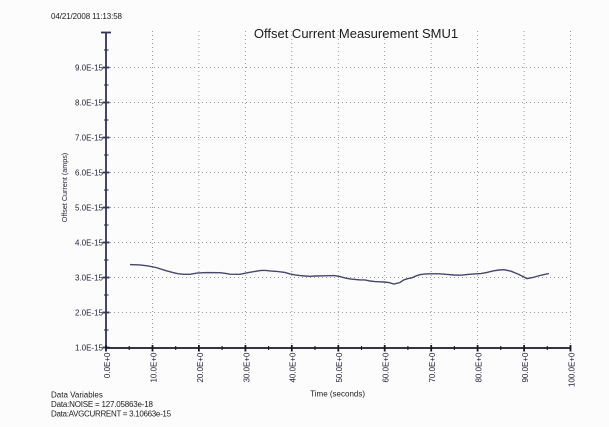 Image resolution: width=609 pixels, height=427 pixels. I want to click on svg-text: 10.0E+0, so click(153, 367).